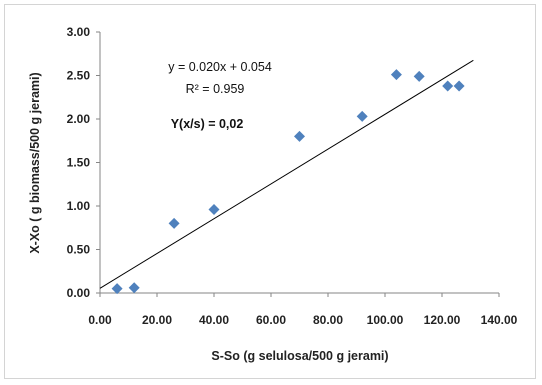 The height and width of the screenshot is (385, 542). What do you see at coordinates (79, 119) in the screenshot?
I see `y-tick-label: 2.00` at bounding box center [79, 119].